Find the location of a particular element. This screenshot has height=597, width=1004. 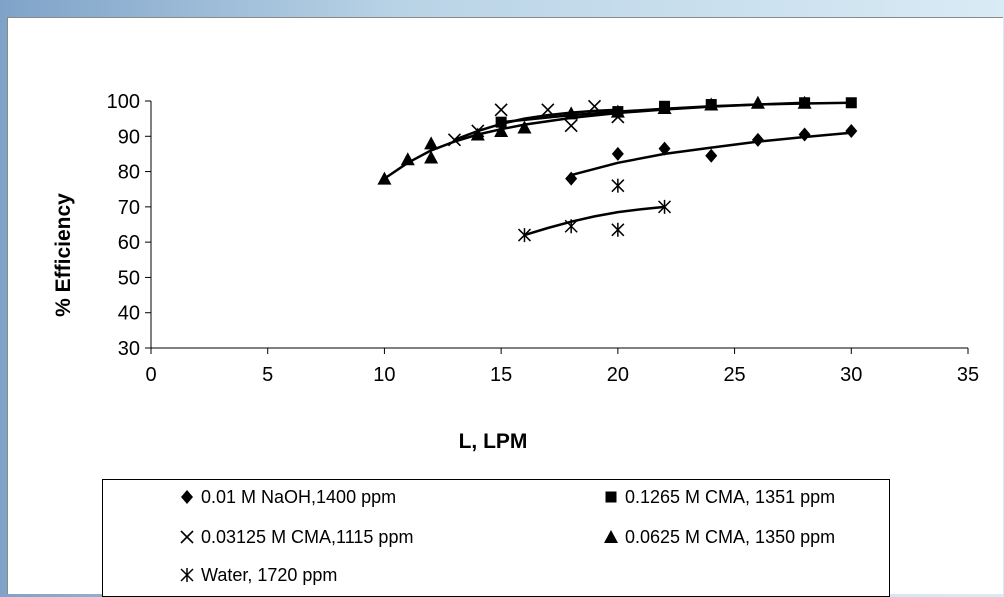

legend-marker-asterisk is located at coordinates (187, 575).